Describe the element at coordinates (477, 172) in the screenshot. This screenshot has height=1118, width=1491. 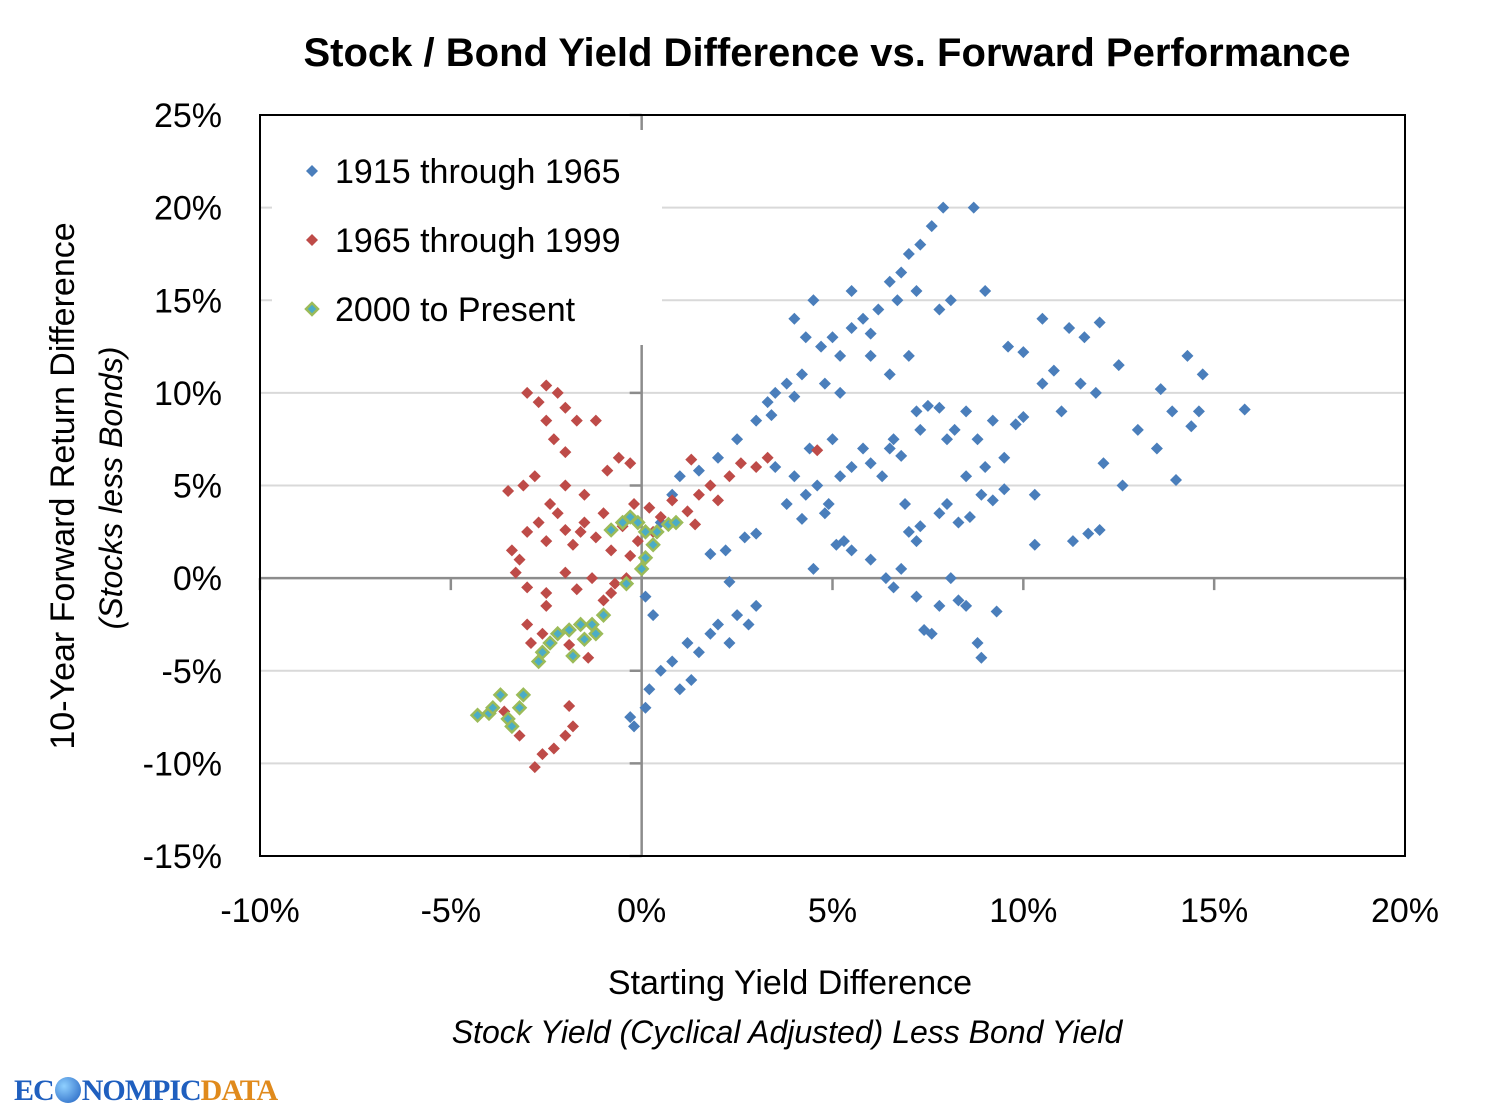
I see `legend-label: 1915 through 1965` at that location.